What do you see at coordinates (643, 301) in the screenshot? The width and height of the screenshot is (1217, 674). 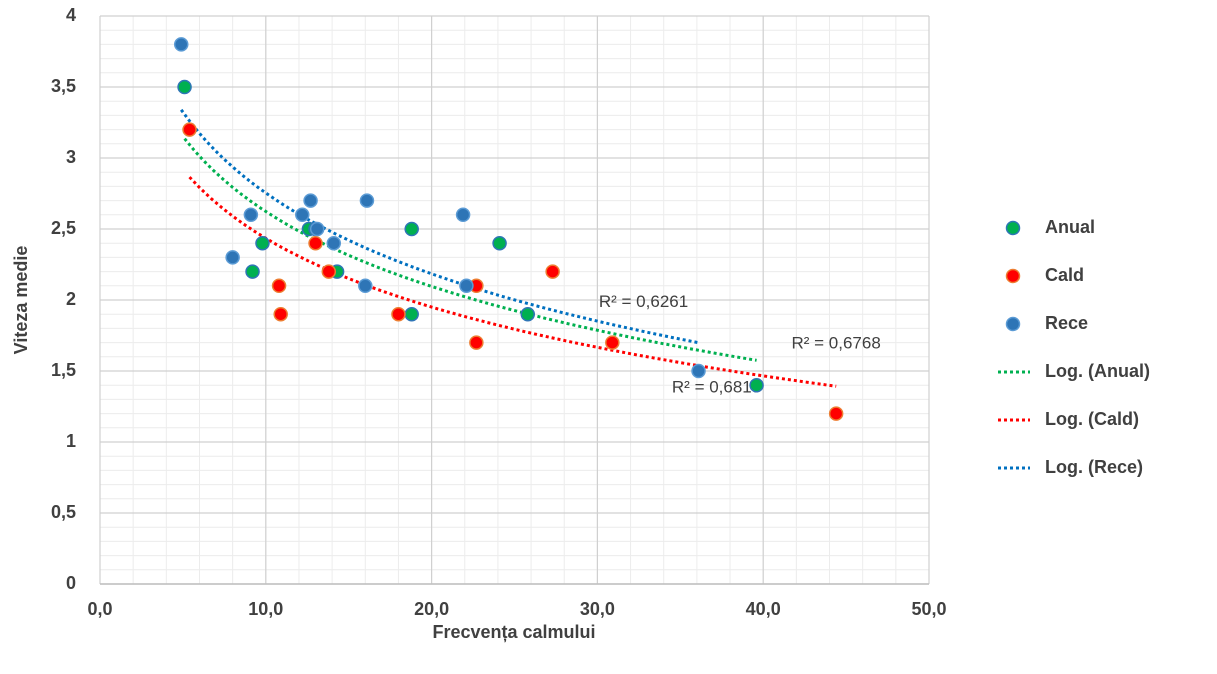 I see `r-squared-label: R² = 0,6261` at bounding box center [643, 301].